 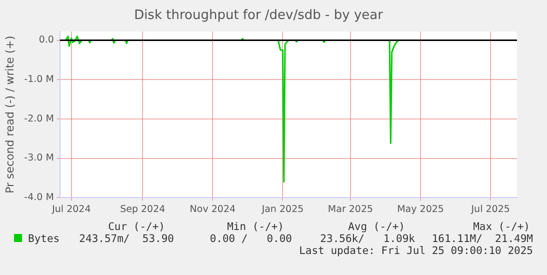 I want to click on y-axis-title: Pr second read (-) / write (+), so click(x=9, y=115).